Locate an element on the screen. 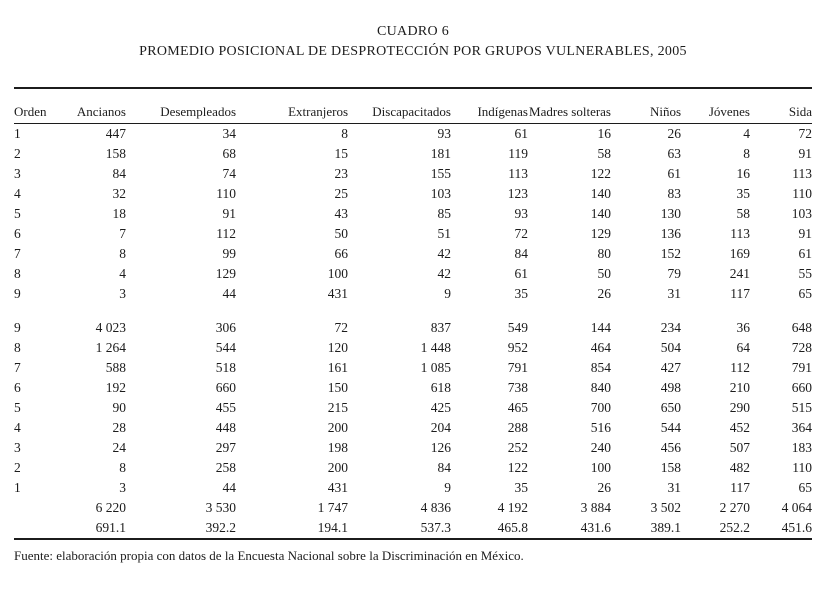 This screenshot has height=614, width=826. cell: 306 is located at coordinates (225, 327).